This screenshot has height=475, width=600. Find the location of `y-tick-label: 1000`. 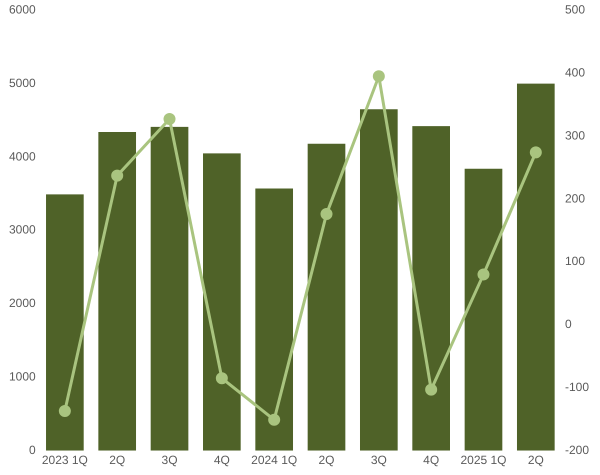

y-tick-label: 1000 is located at coordinates (22, 377).